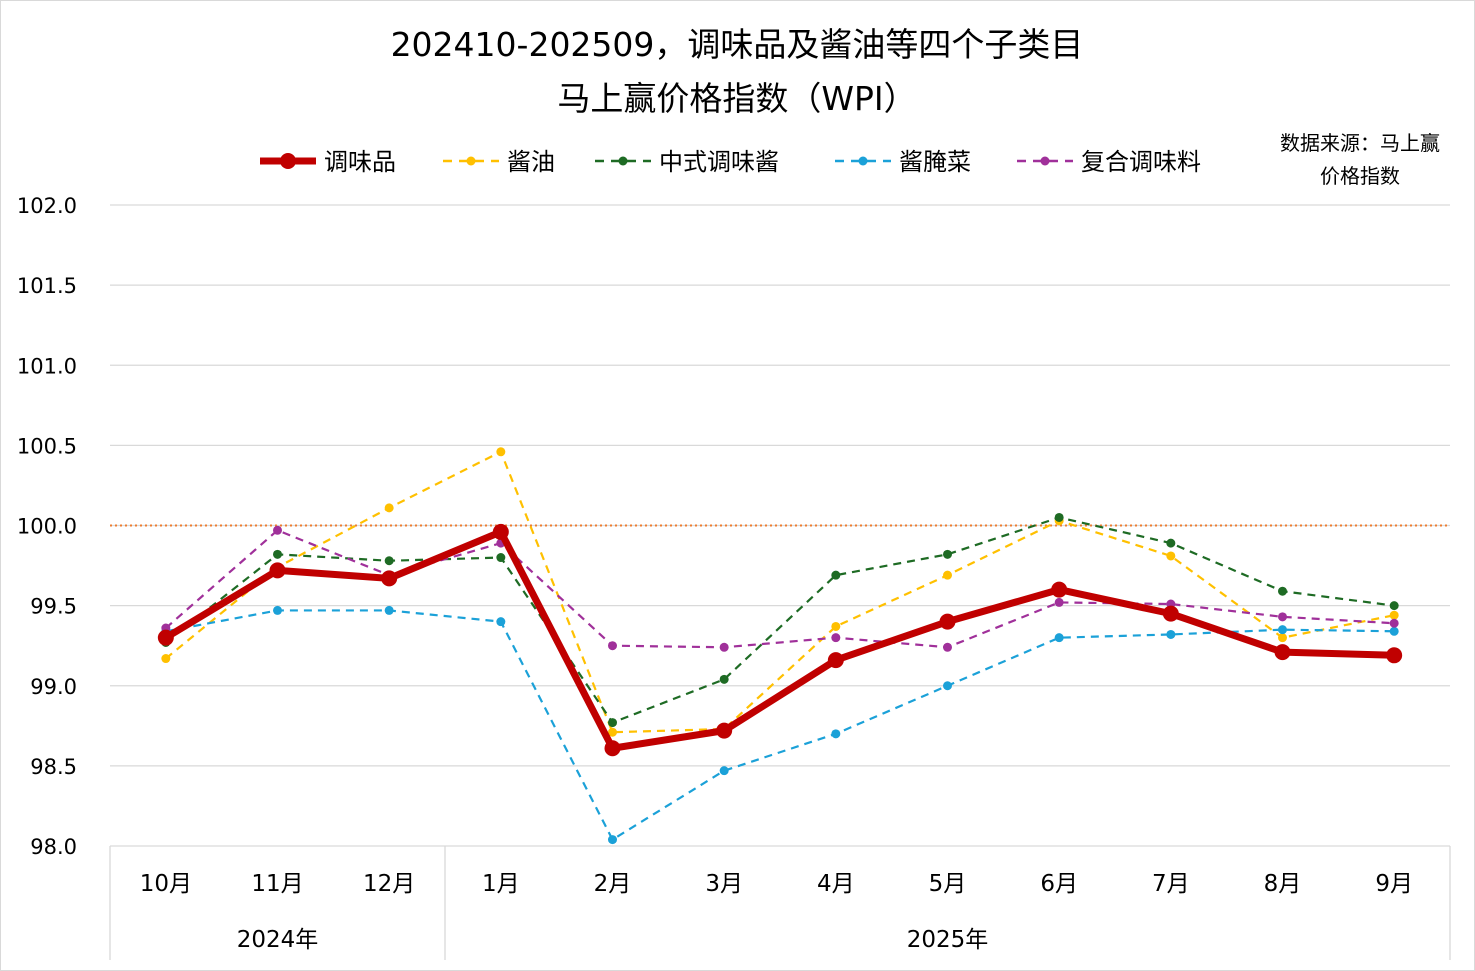 This screenshot has height=971, width=1475. What do you see at coordinates (277, 884) in the screenshot?
I see `x-tick-label: 11月` at bounding box center [277, 884].